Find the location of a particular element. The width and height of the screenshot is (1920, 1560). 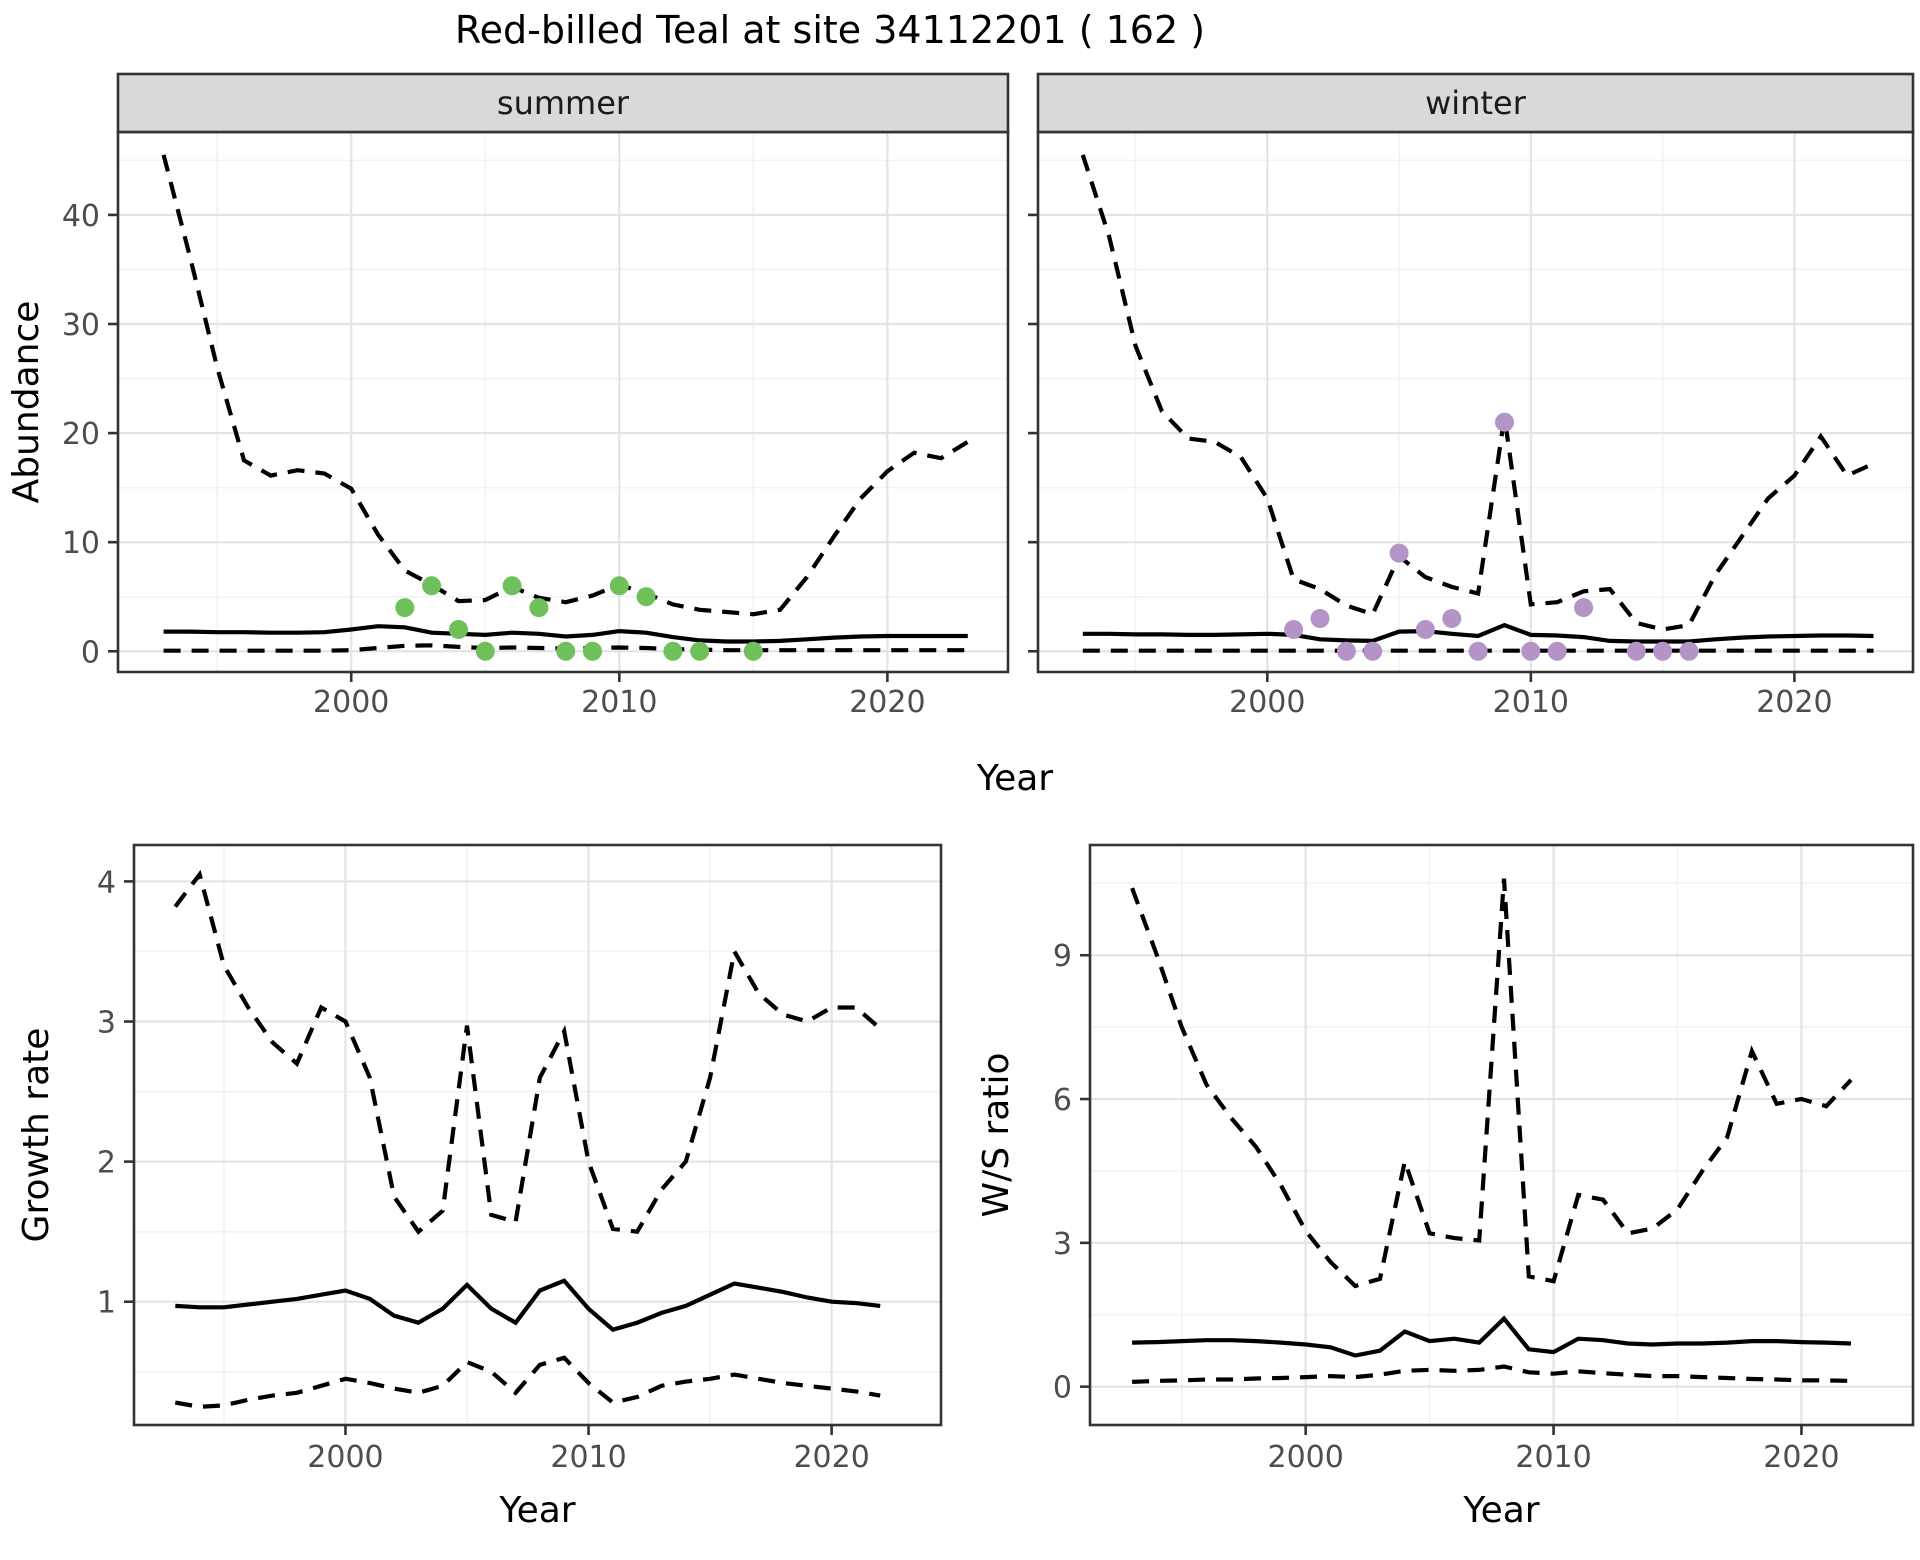

page-title: Red-billed Teal at site 34112201 ( 162 ) is located at coordinates (830, 30).